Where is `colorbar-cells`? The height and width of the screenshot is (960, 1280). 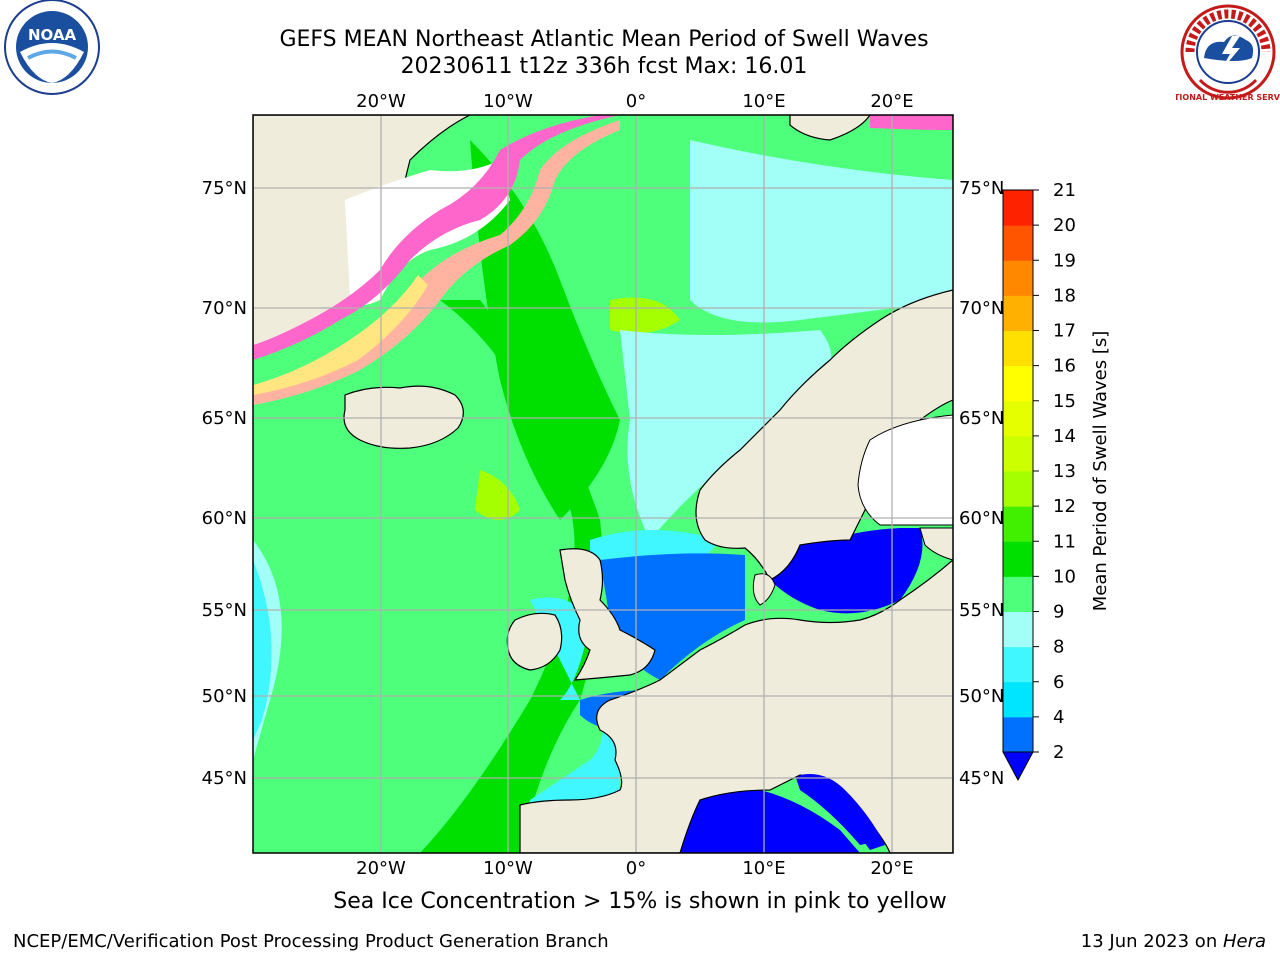
colorbar-cells is located at coordinates (1018, 471).